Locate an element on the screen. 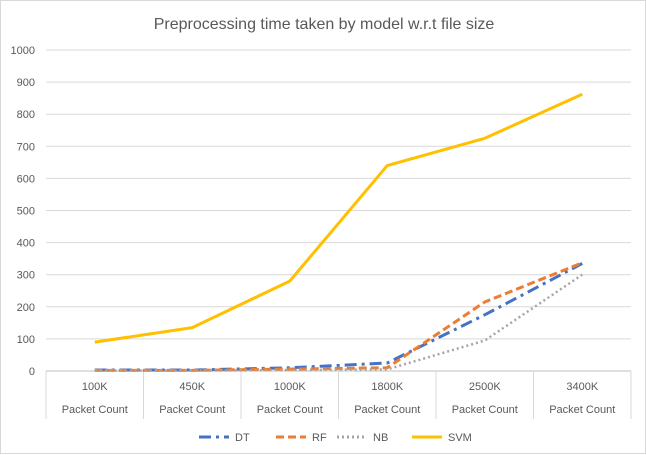 This screenshot has height=455, width=646. y-tick-label: 100 is located at coordinates (26, 340).